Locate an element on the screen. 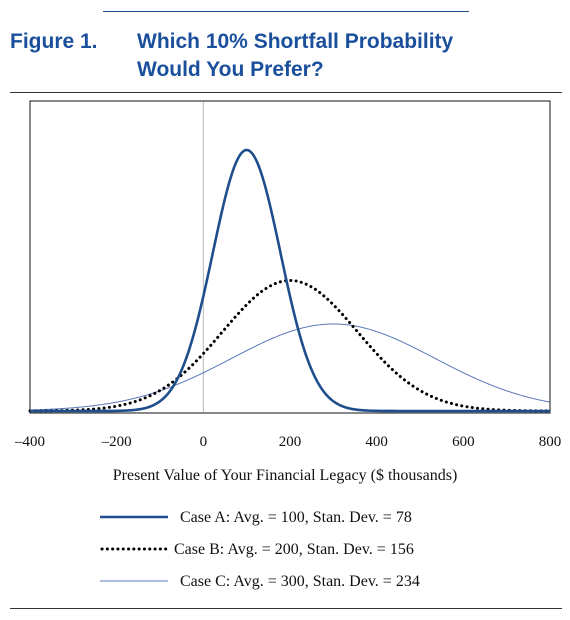 The width and height of the screenshot is (570, 620). bottom-rule is located at coordinates (286, 608).